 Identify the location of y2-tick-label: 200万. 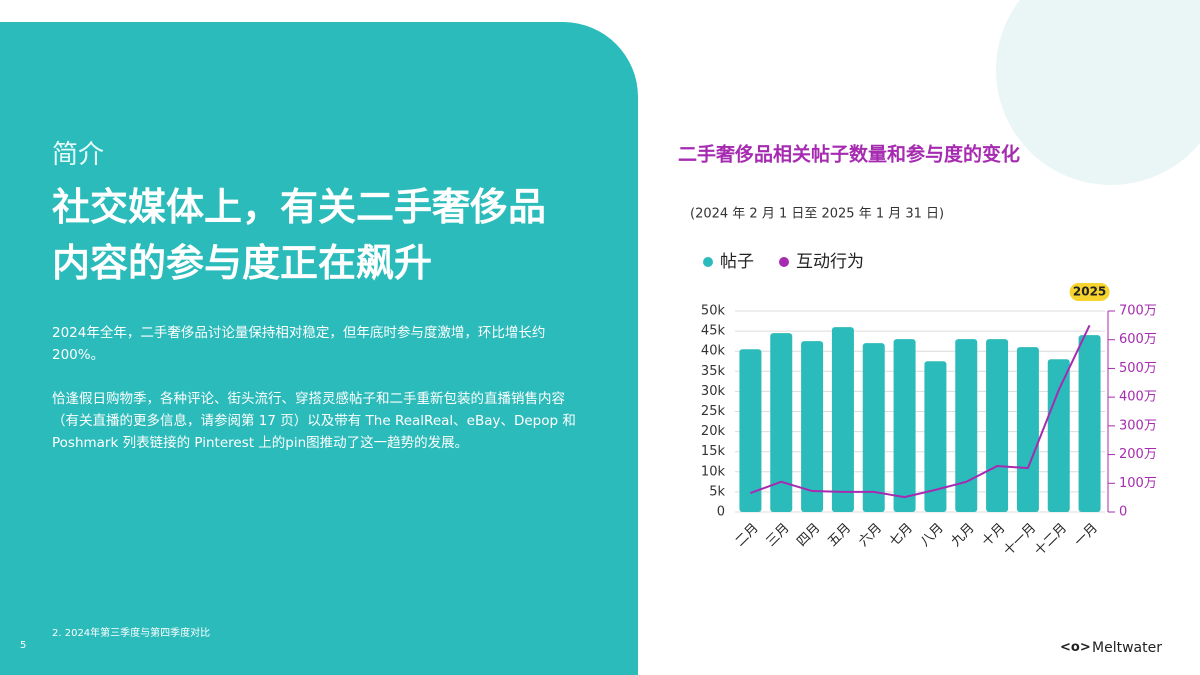
(1138, 454).